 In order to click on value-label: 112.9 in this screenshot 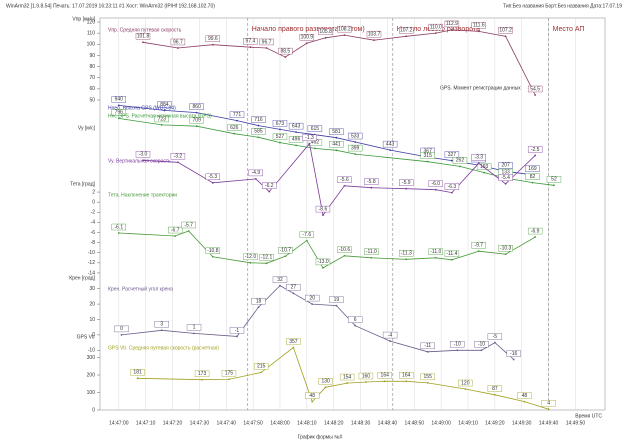, I will do `click(452, 24)`.